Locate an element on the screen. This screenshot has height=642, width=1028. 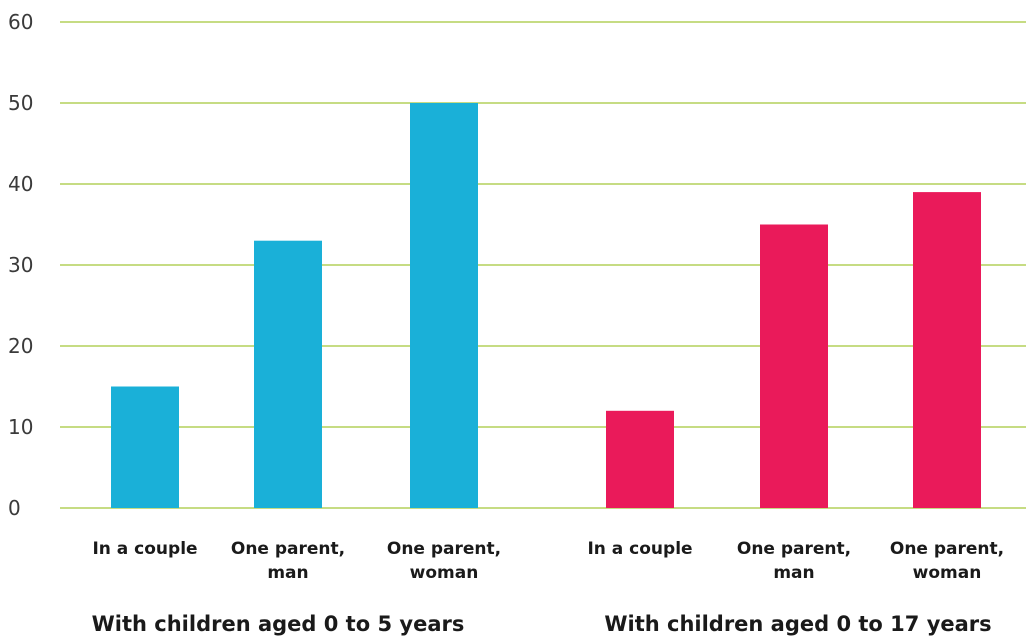
y-tick-label: 50 is located at coordinates (20, 103).